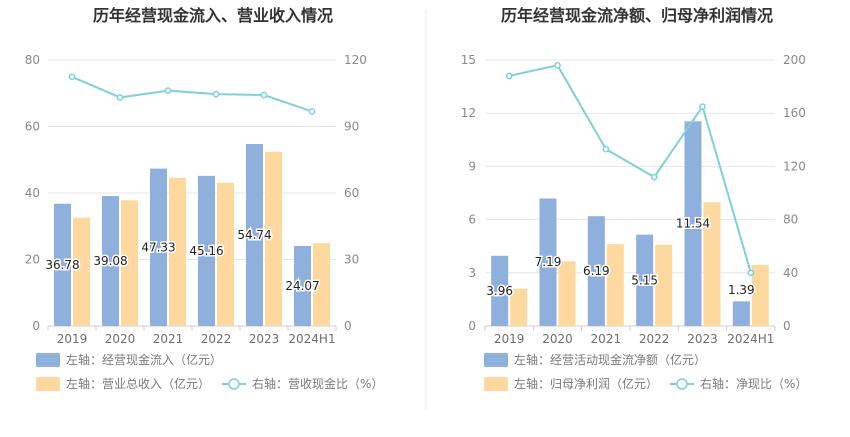 The image size is (850, 437). Describe the element at coordinates (586, 383) in the screenshot. I see `legend-label: 左轴：归母净利润（亿元）` at that location.